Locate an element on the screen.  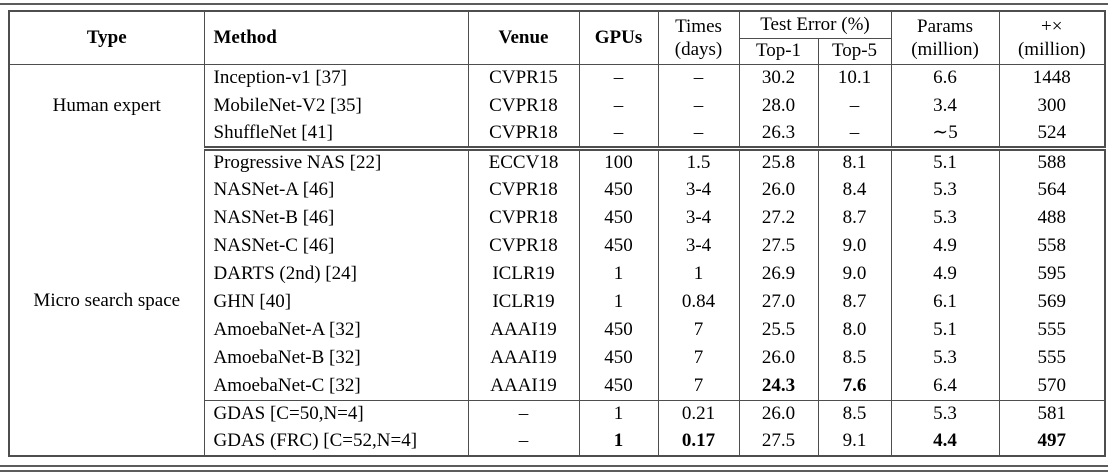
top1-cell: 30.2 is located at coordinates (778, 78).